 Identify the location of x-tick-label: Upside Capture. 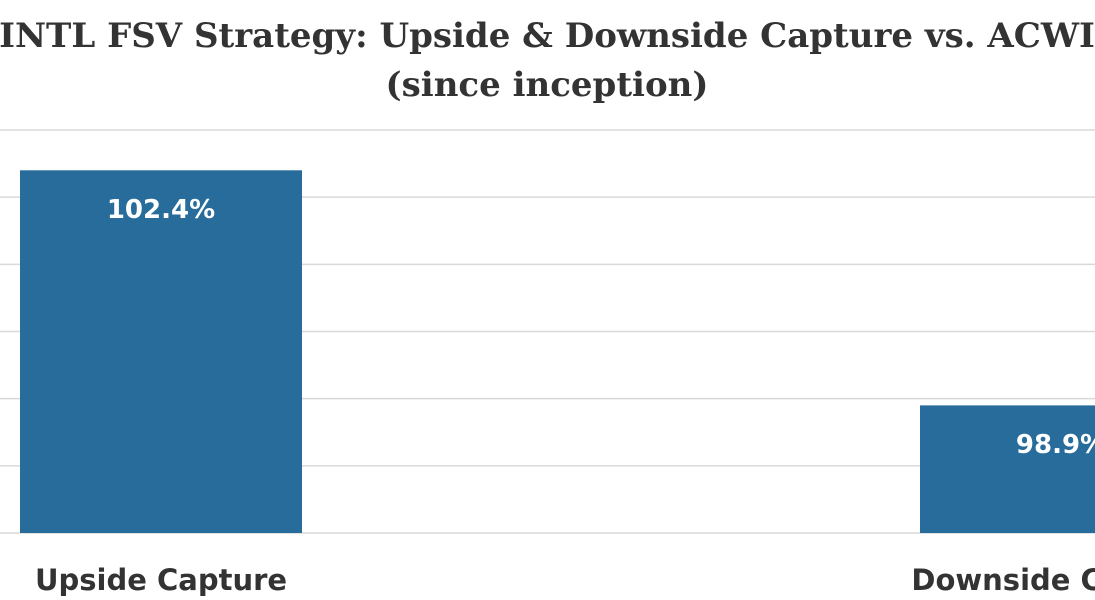
(161, 580).